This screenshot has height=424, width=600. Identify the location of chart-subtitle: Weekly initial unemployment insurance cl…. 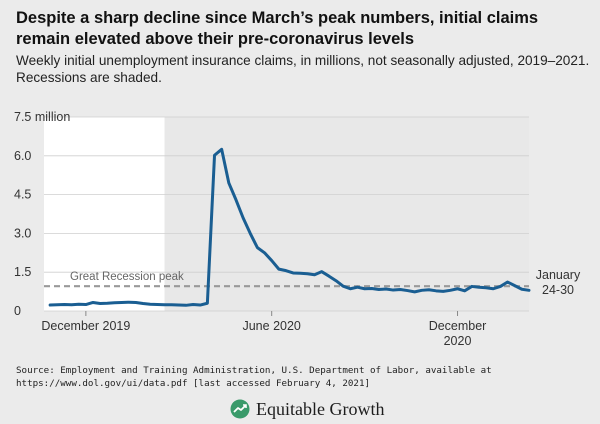
(303, 69).